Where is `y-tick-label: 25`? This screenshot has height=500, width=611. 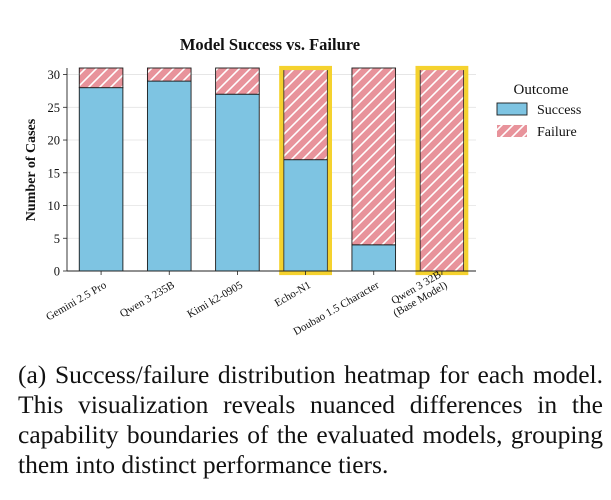
y-tick-label: 25 is located at coordinates (54, 108).